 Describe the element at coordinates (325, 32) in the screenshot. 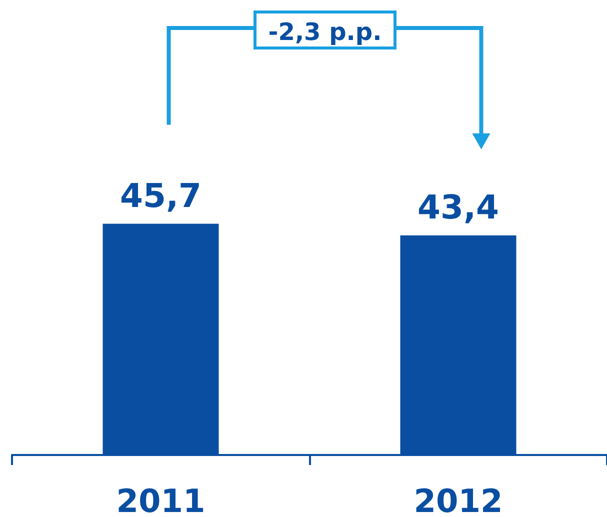

I see `text: -2,3 p.p.` at that location.